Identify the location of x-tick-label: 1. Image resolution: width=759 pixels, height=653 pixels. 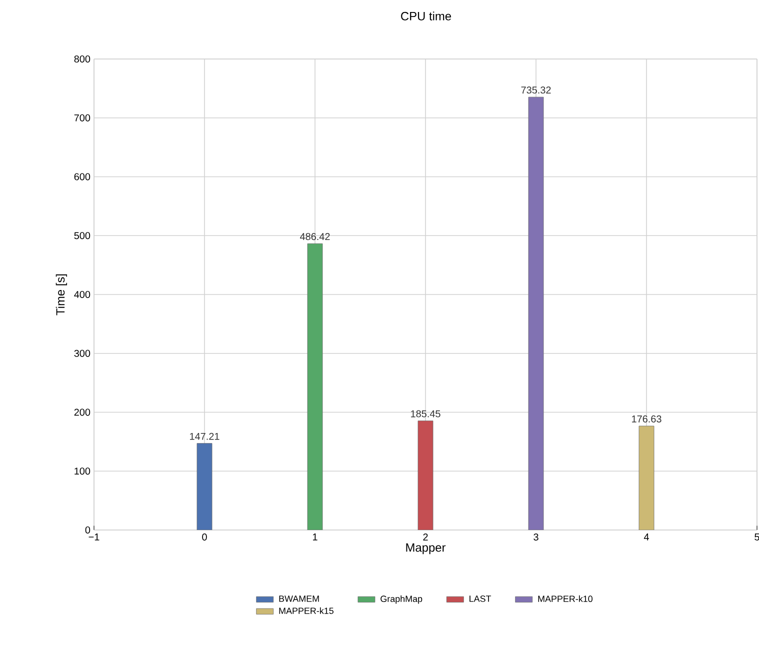
(315, 537).